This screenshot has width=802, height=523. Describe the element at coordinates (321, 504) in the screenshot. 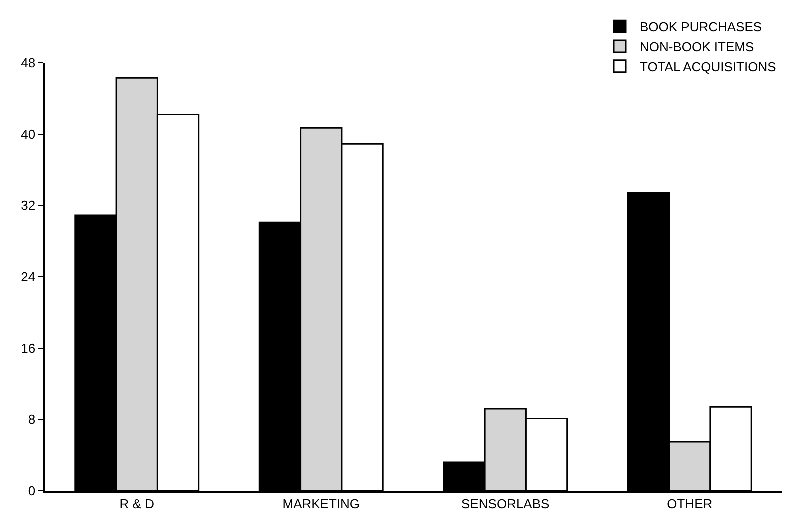

I see `x-tick-label: MARKETING` at that location.